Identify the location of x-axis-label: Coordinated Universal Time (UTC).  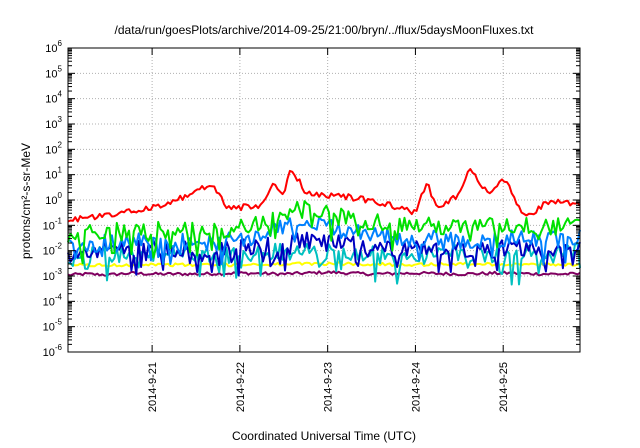
(324, 436).